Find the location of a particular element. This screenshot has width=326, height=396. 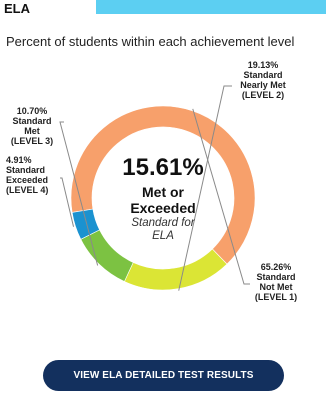

leader-level3 is located at coordinates (79, 193).